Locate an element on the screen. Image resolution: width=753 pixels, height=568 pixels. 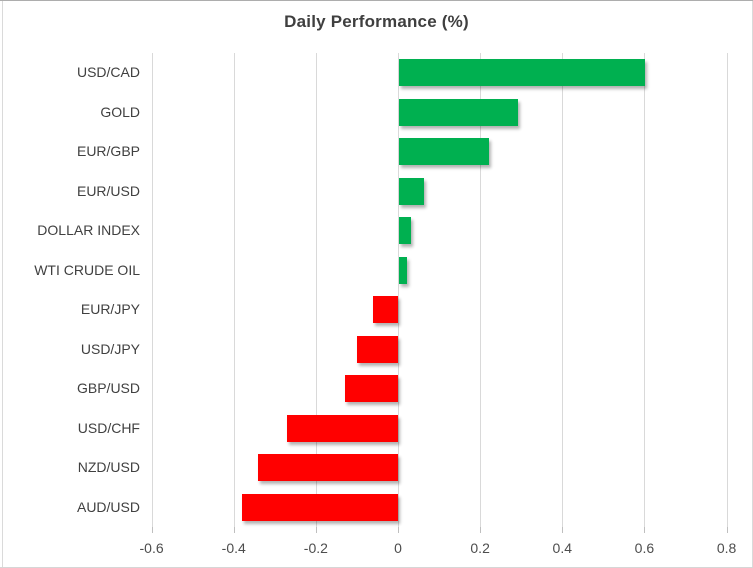
x-axis-tick-label: -0.2 is located at coordinates (315, 548).